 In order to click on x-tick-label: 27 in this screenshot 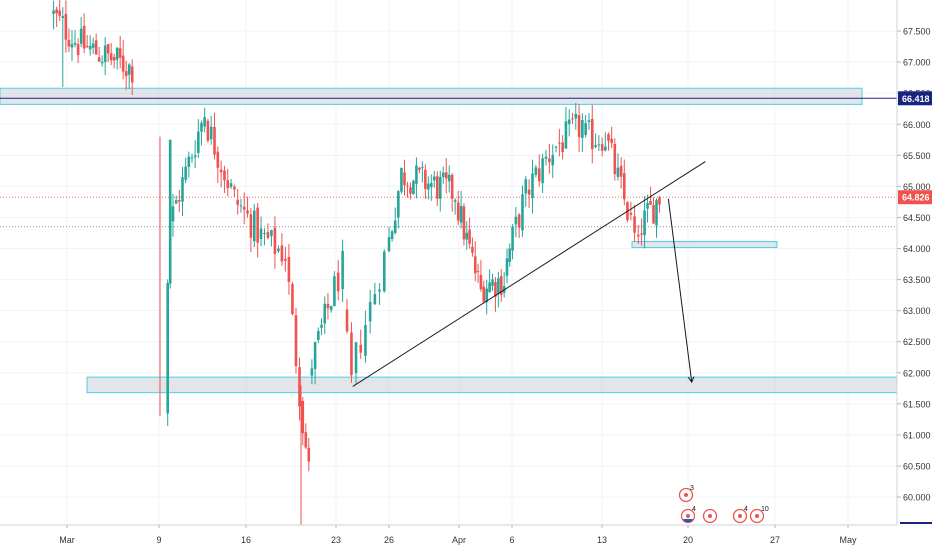, I will do `click(775, 540)`.